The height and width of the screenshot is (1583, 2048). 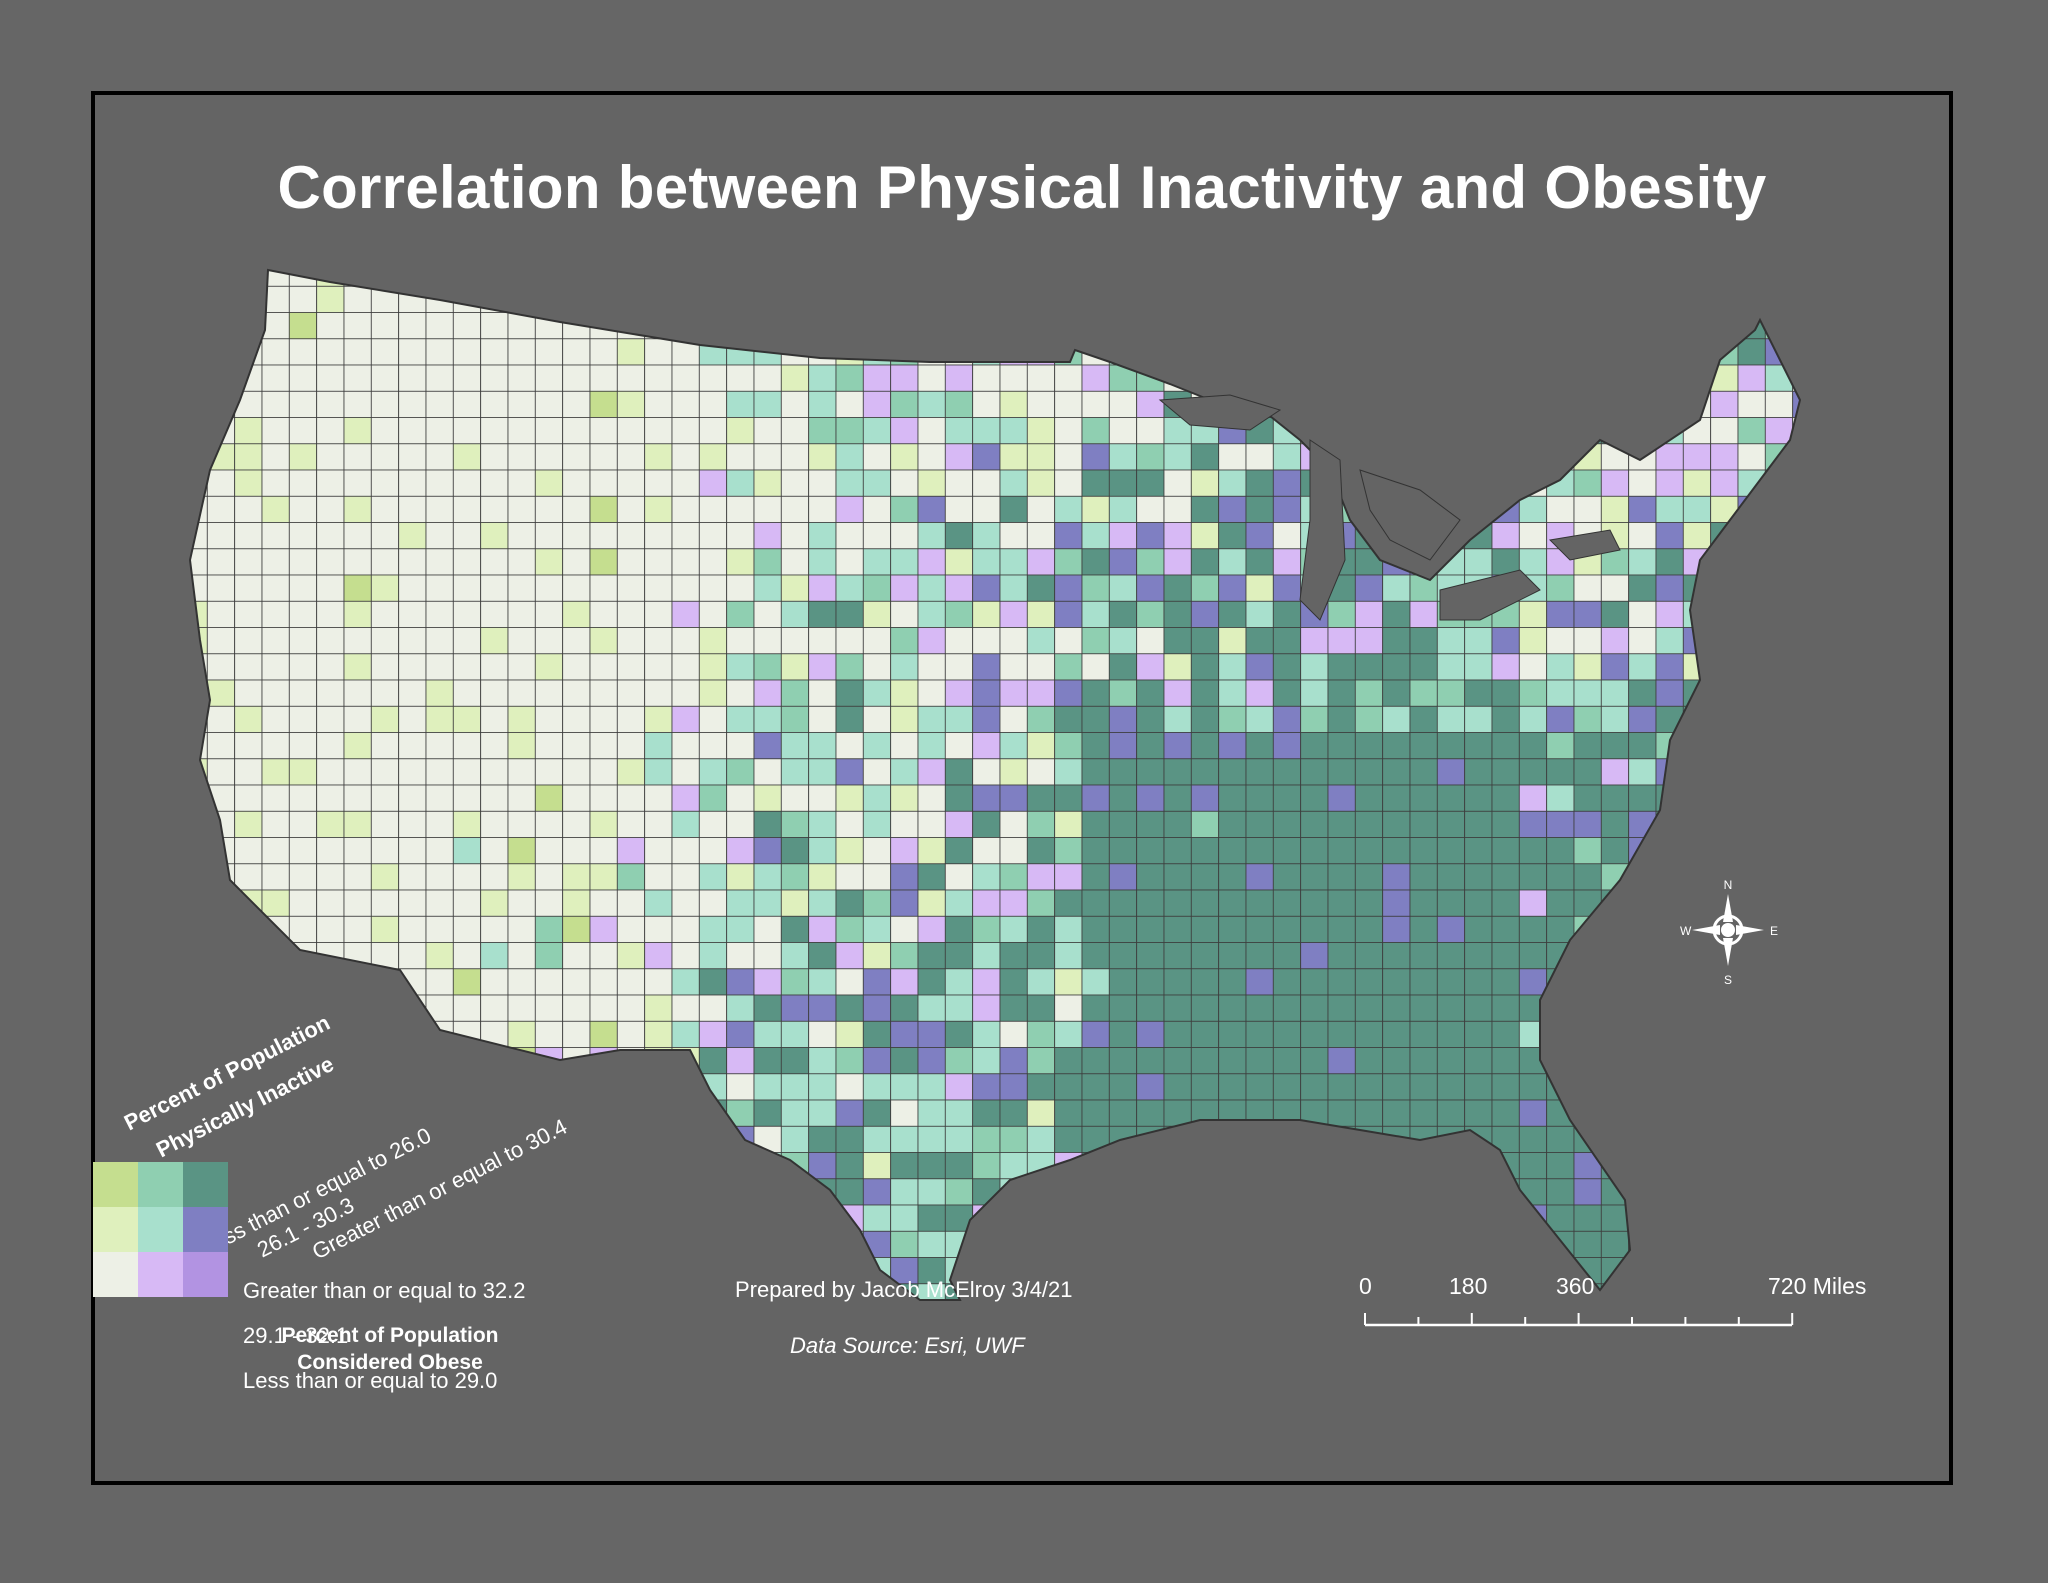 I want to click on legend-cell, so click(x=205, y=1229).